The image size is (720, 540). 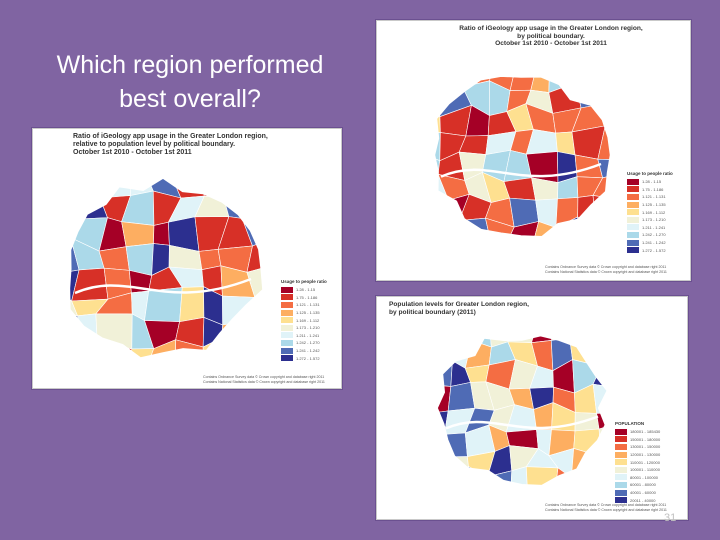 I want to click on legend-label: 20011 - 40000, so click(x=643, y=500).